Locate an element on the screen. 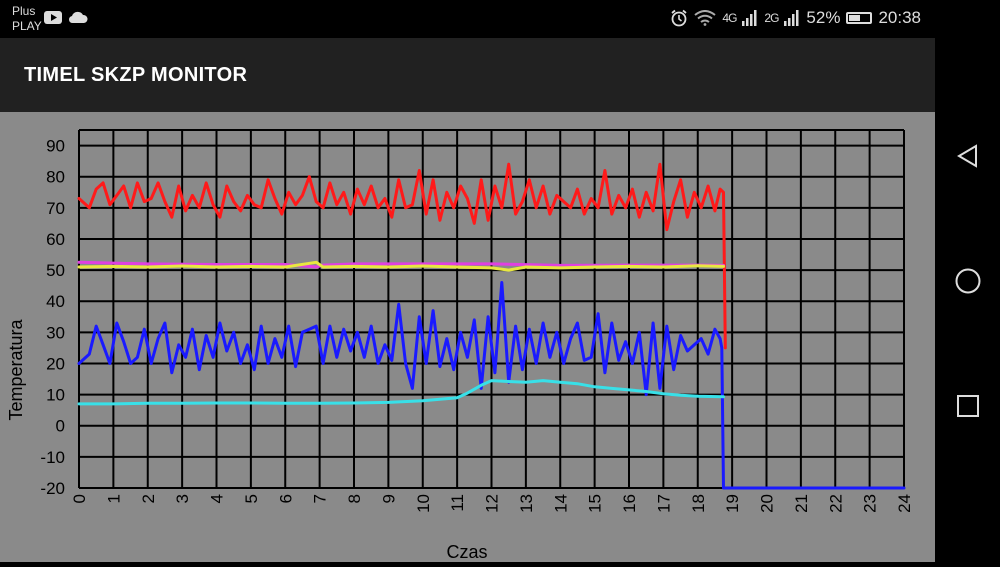 This screenshot has height=567, width=1000. y-tick-label: 40 is located at coordinates (55, 301).